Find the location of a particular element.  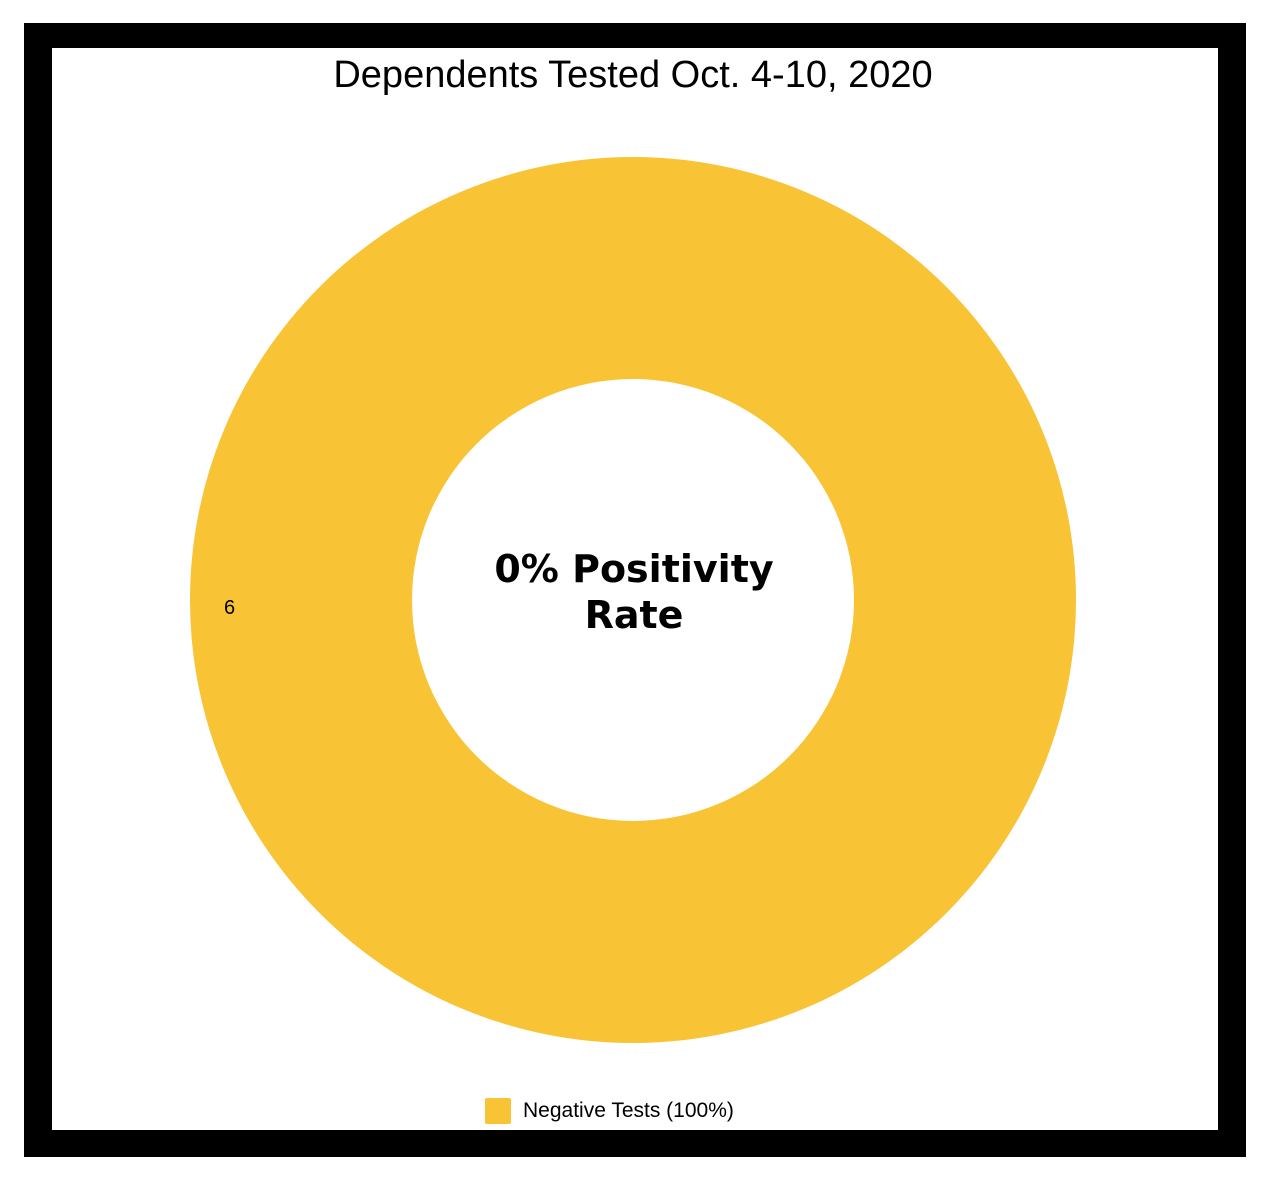

center-label: 0% Positivity Rate is located at coordinates (634, 592).